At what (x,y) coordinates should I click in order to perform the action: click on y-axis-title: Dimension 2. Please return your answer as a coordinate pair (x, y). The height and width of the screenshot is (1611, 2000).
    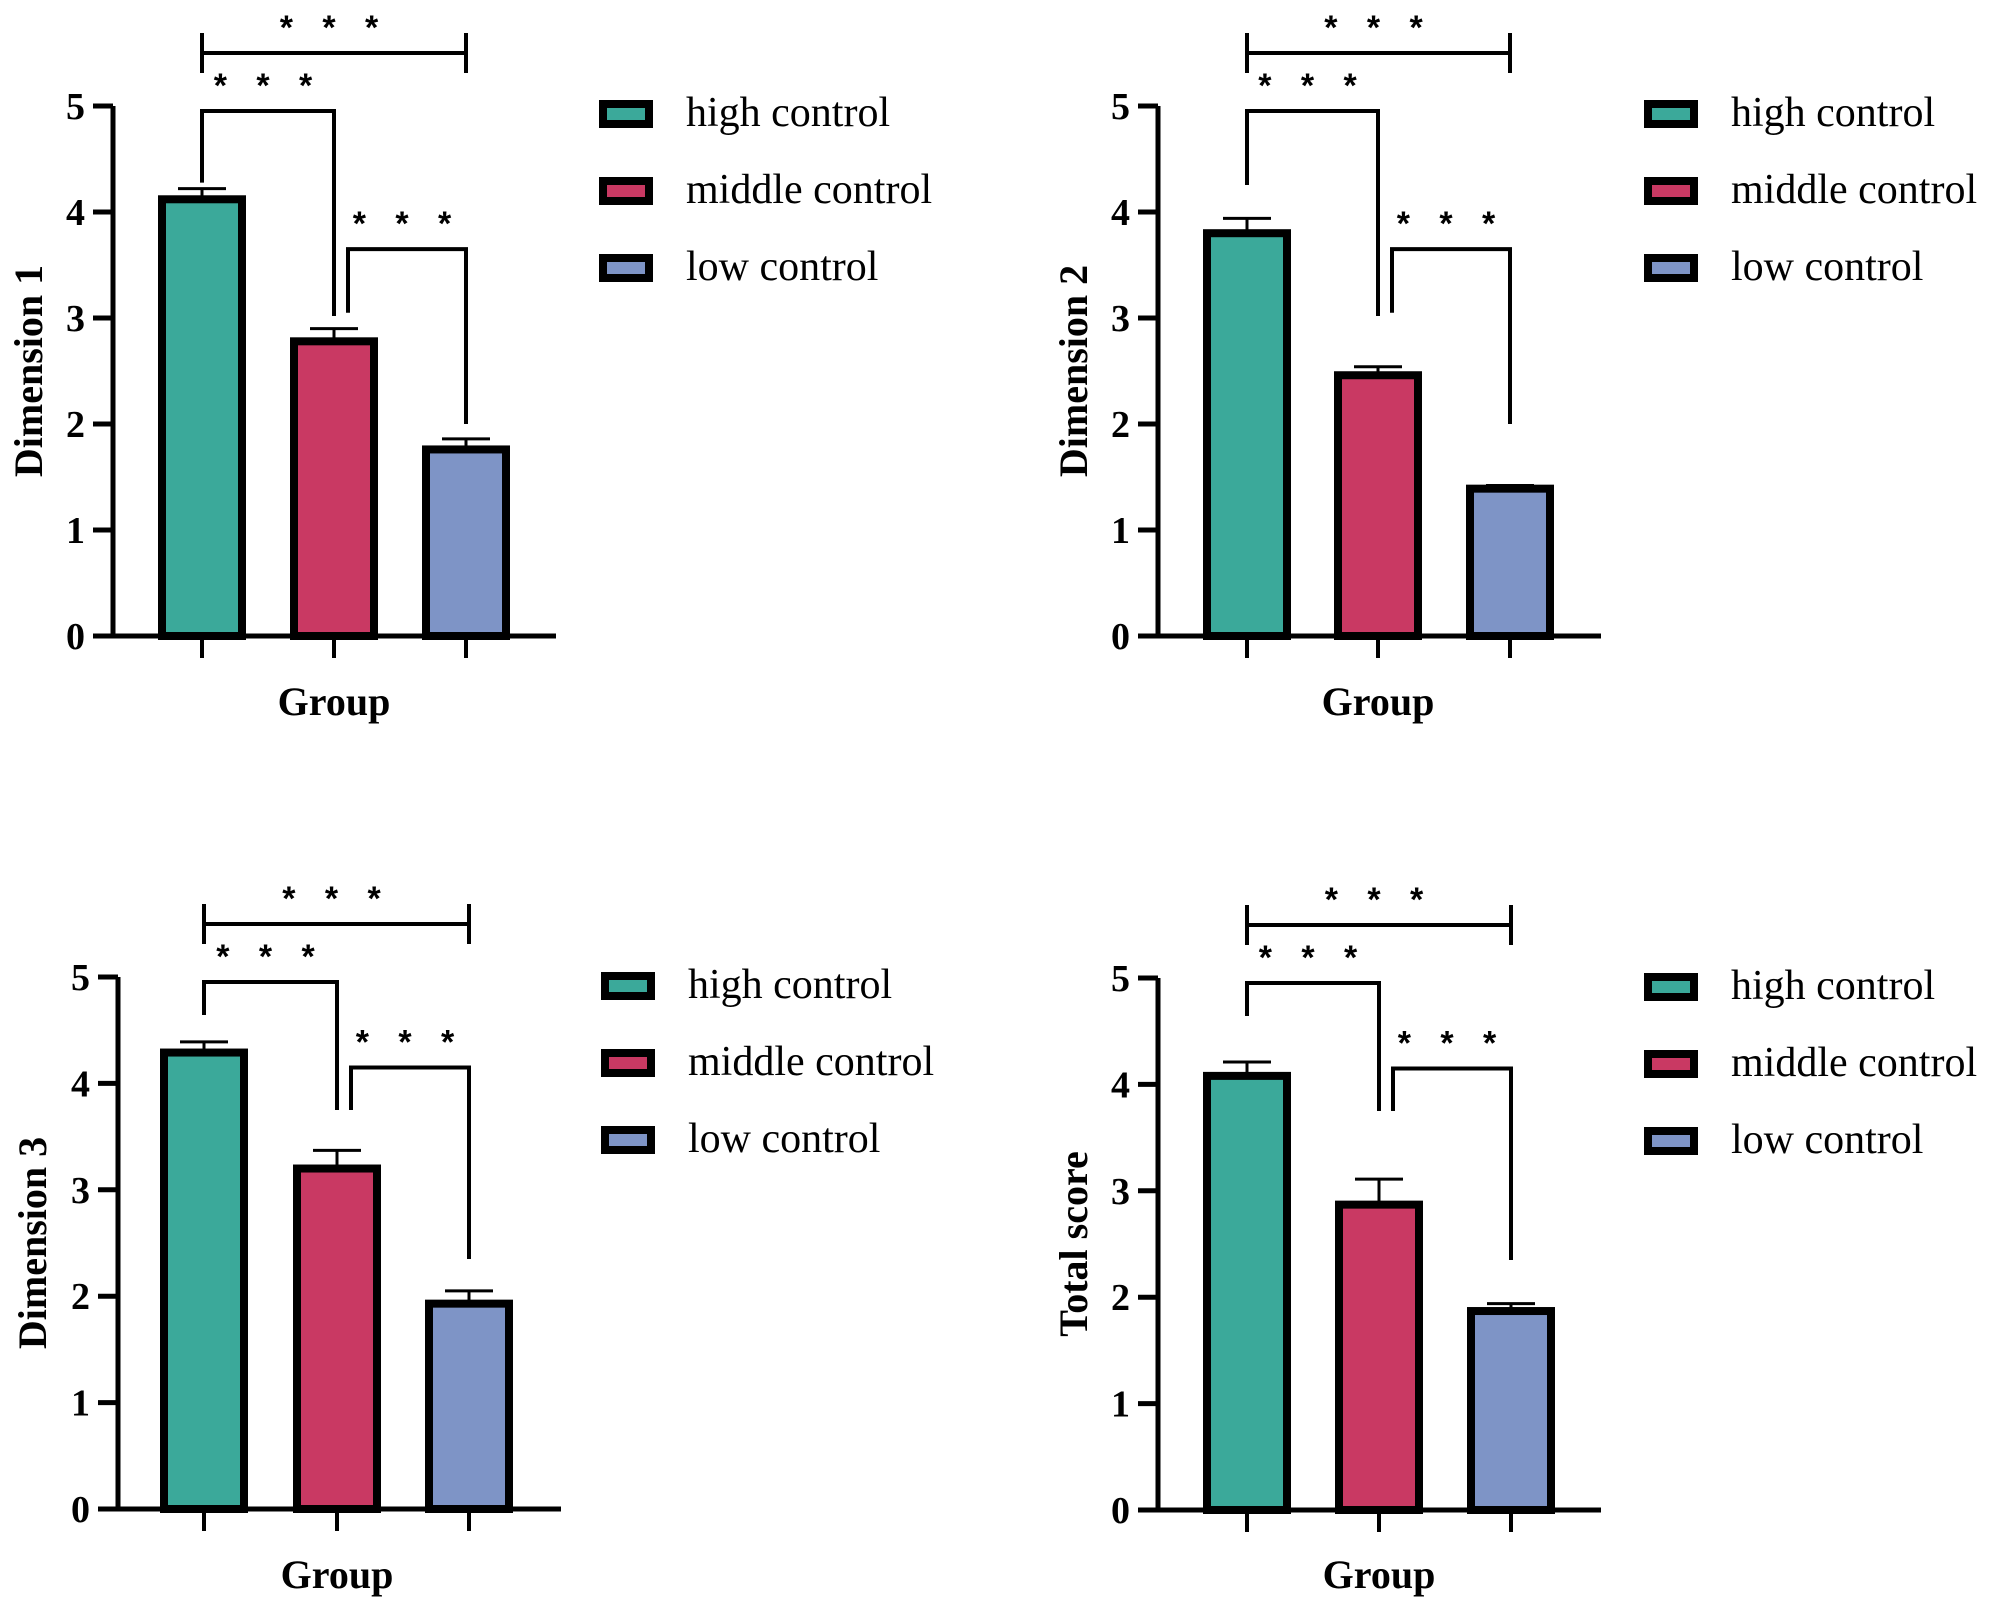
    Looking at the image, I should click on (1073, 371).